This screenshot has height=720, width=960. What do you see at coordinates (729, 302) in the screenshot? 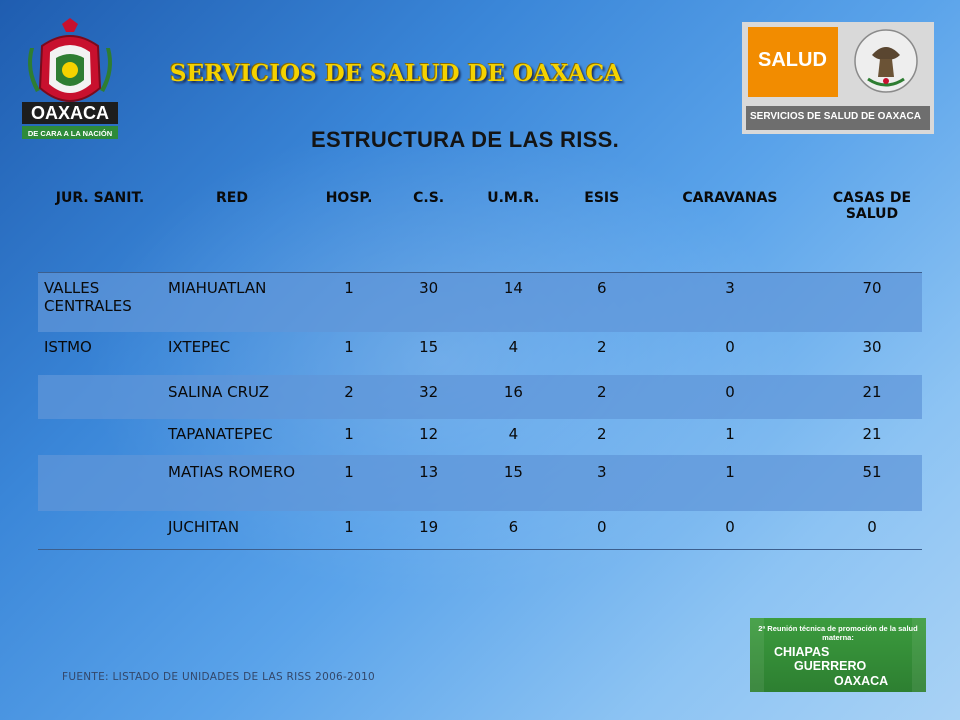
I see `cell-caravanas: 3` at bounding box center [729, 302].